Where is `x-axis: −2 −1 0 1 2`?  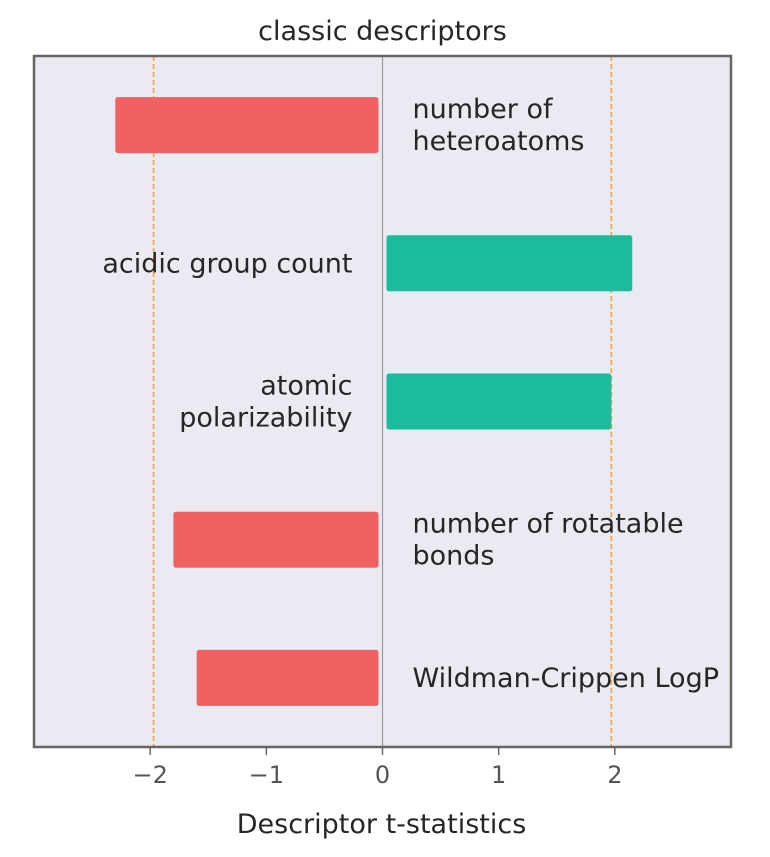
x-axis: −2 −1 0 1 2 is located at coordinates (377, 768).